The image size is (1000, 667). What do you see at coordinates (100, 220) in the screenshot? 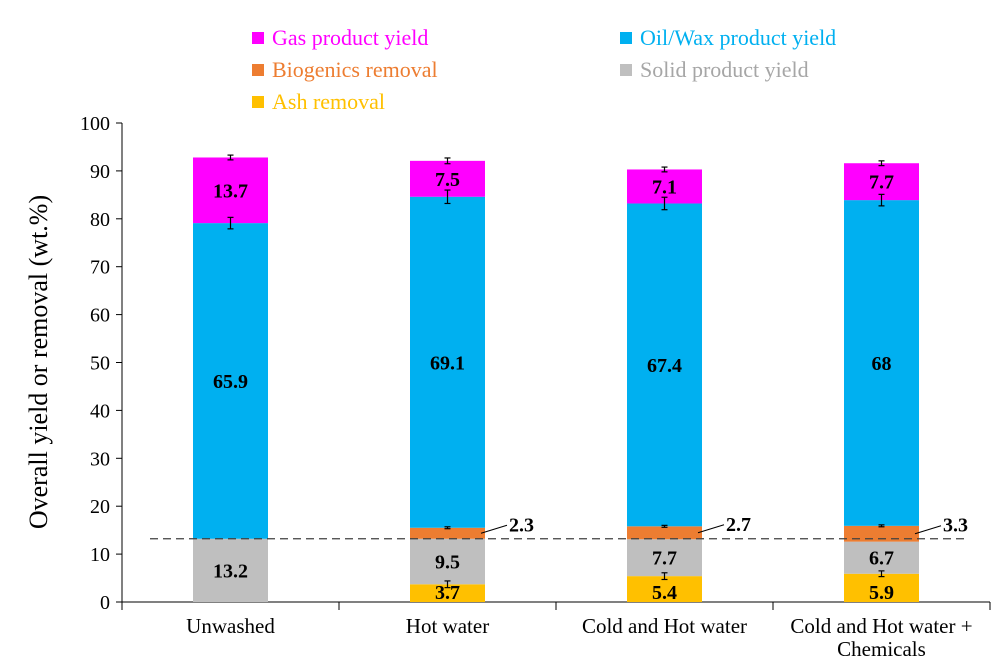
I see `y-tick-label: 80` at bounding box center [100, 220].